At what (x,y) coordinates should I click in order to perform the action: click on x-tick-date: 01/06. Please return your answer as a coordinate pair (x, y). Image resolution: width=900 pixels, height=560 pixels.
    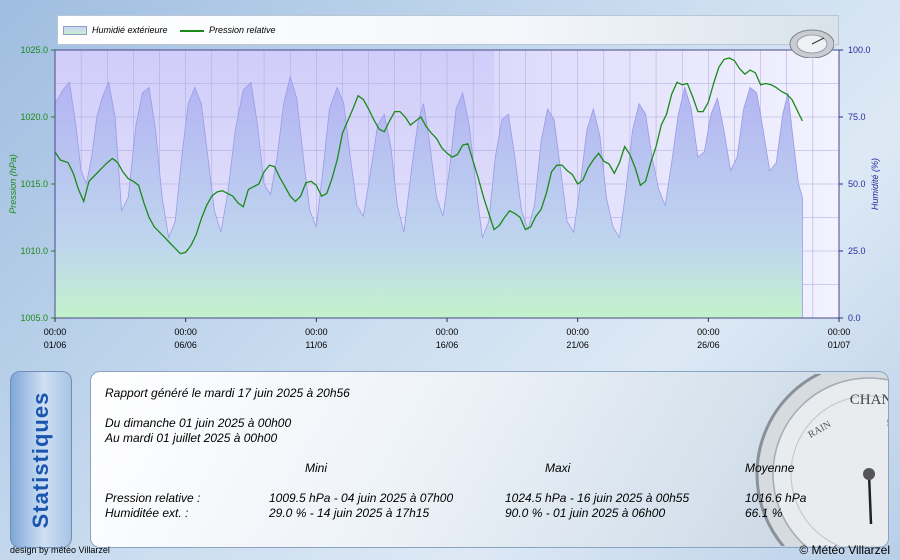
    Looking at the image, I should click on (55, 345).